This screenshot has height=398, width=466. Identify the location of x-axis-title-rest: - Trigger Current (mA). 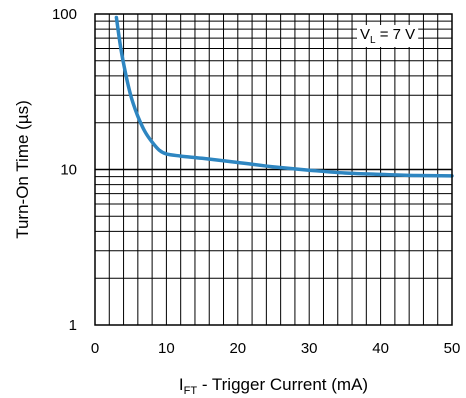
(282, 384).